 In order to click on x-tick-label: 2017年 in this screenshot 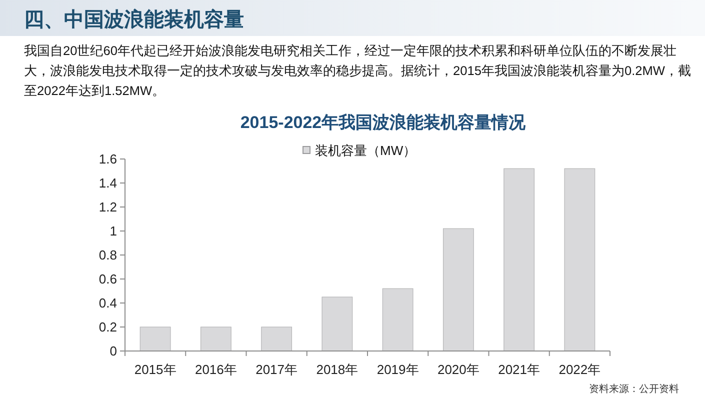, I will do `click(277, 369)`.